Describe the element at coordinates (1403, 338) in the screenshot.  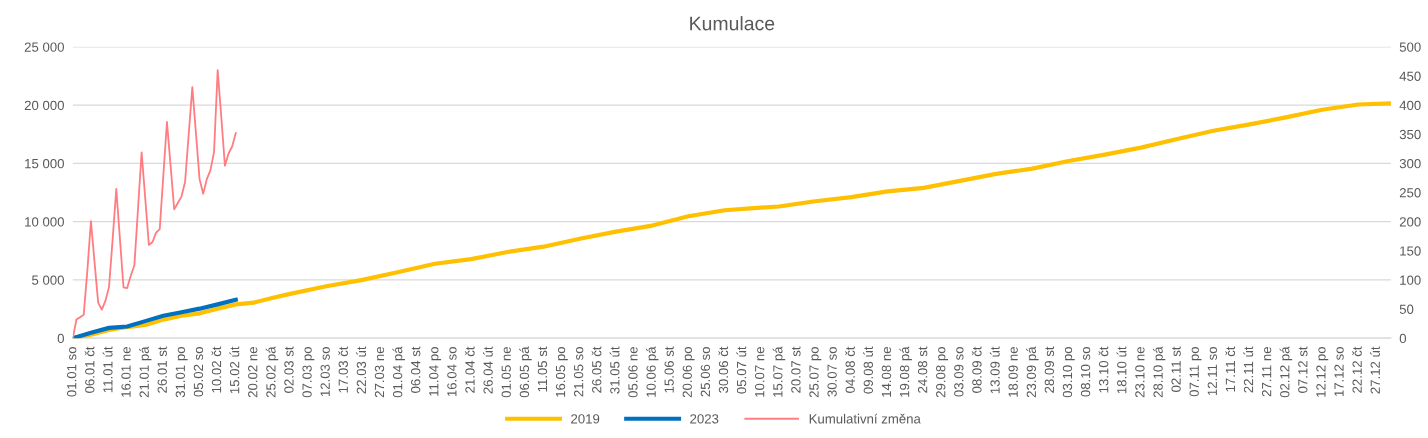
I see `y2-tick-label: 0` at that location.